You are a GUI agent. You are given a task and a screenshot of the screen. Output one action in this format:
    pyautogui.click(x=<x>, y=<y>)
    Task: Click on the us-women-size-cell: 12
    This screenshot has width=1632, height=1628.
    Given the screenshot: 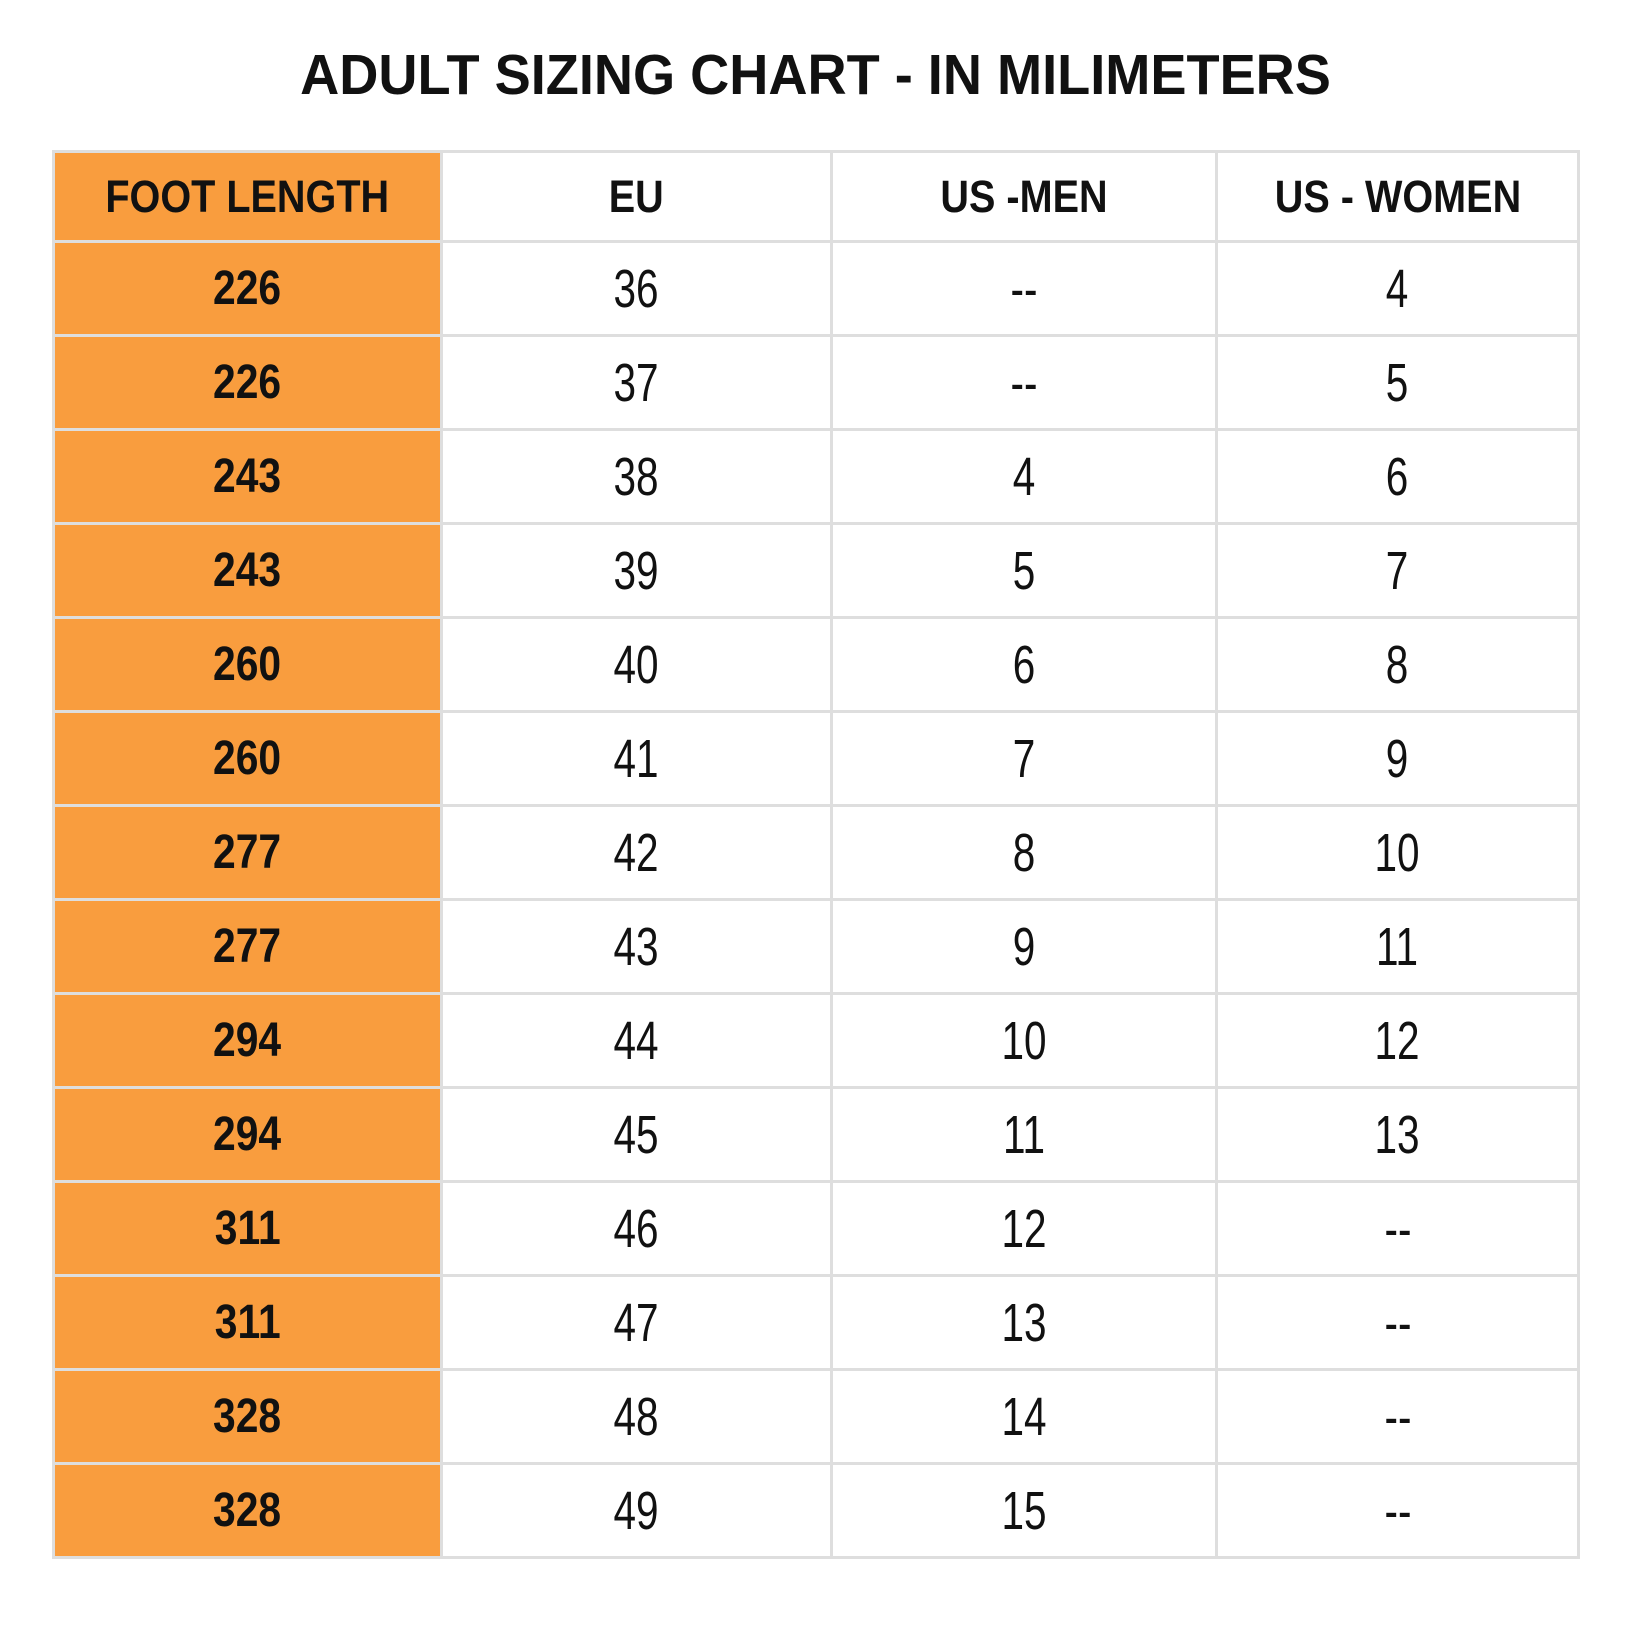 What is the action you would take?
    pyautogui.click(x=1397, y=1040)
    